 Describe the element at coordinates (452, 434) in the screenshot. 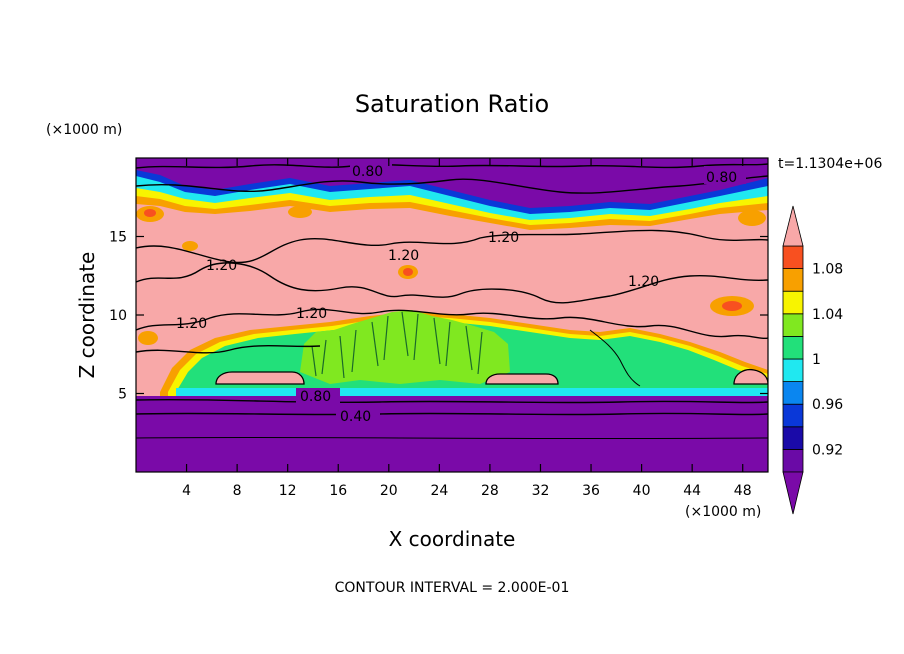

I see `lower-dry-layer` at that location.